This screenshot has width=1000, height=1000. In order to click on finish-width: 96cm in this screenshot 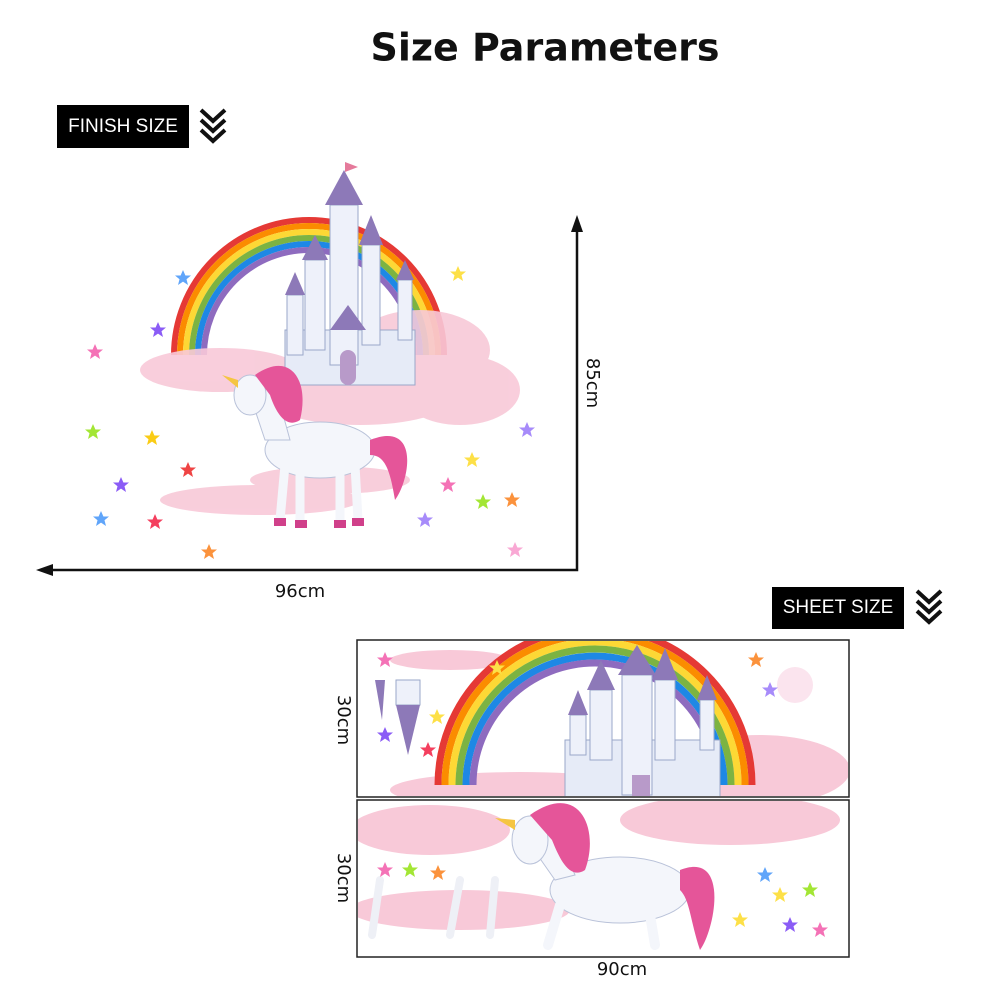, I will do `click(300, 591)`.